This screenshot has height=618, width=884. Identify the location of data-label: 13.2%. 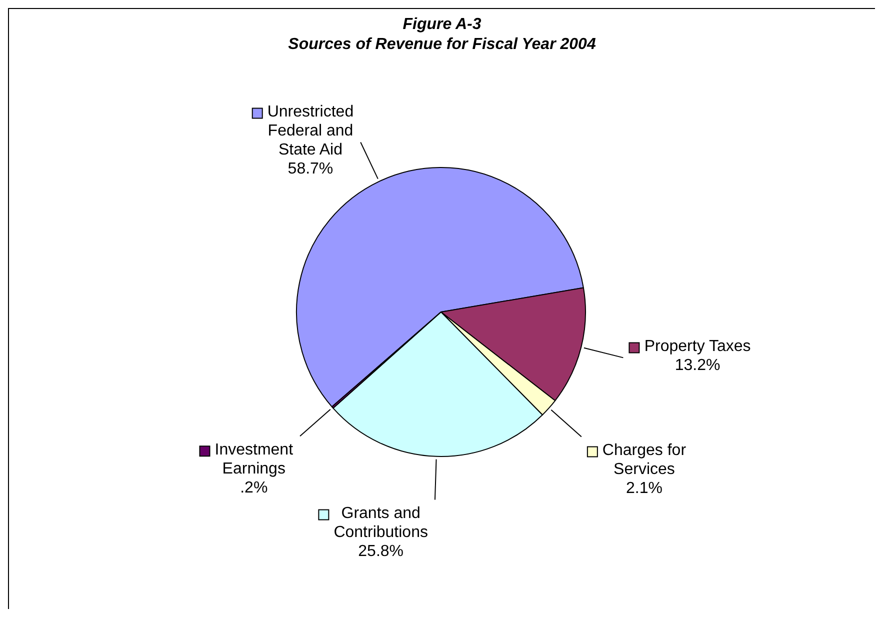
(697, 365).